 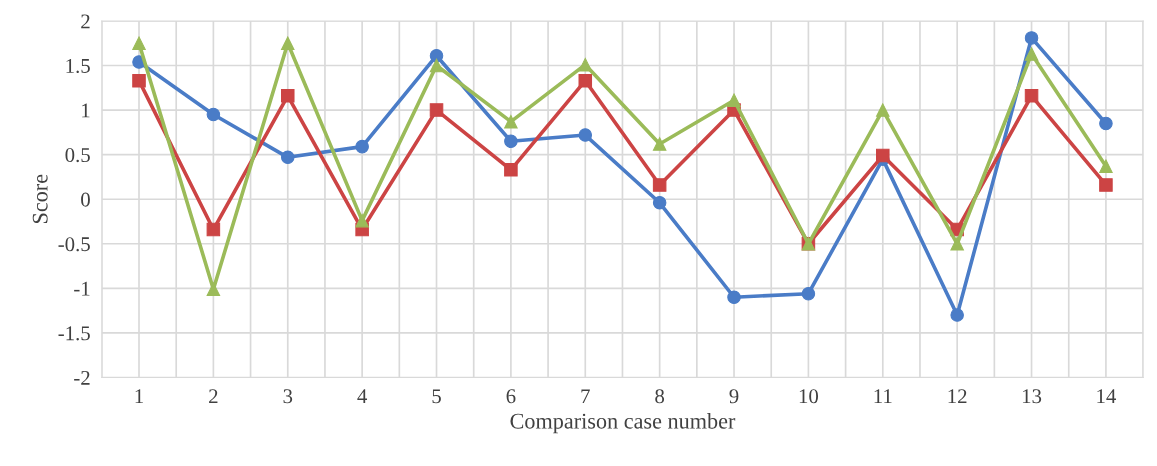 I want to click on x-tick-label: 14, so click(x=1107, y=396).